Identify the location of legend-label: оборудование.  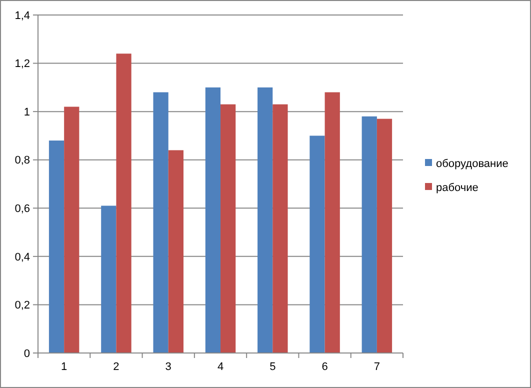
(472, 164).